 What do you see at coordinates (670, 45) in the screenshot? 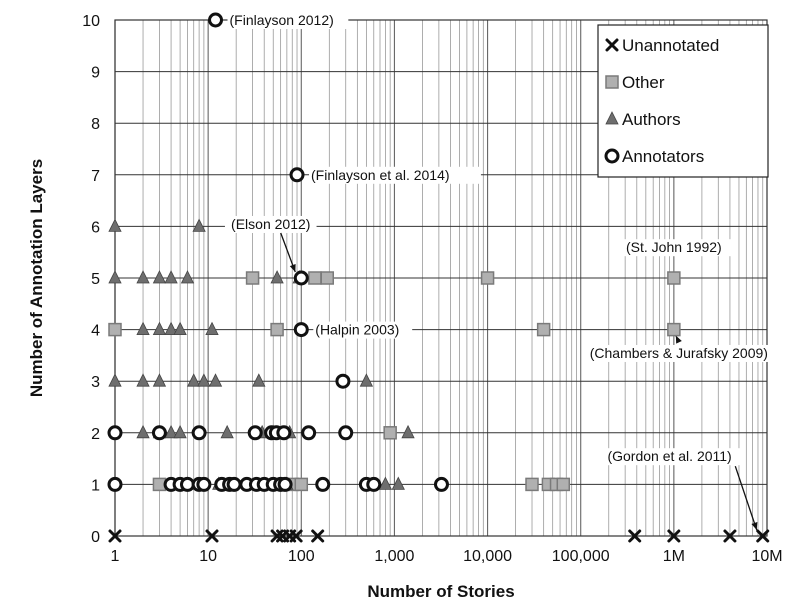
I see `legend-label-unannotated: Unannotated` at bounding box center [670, 45].